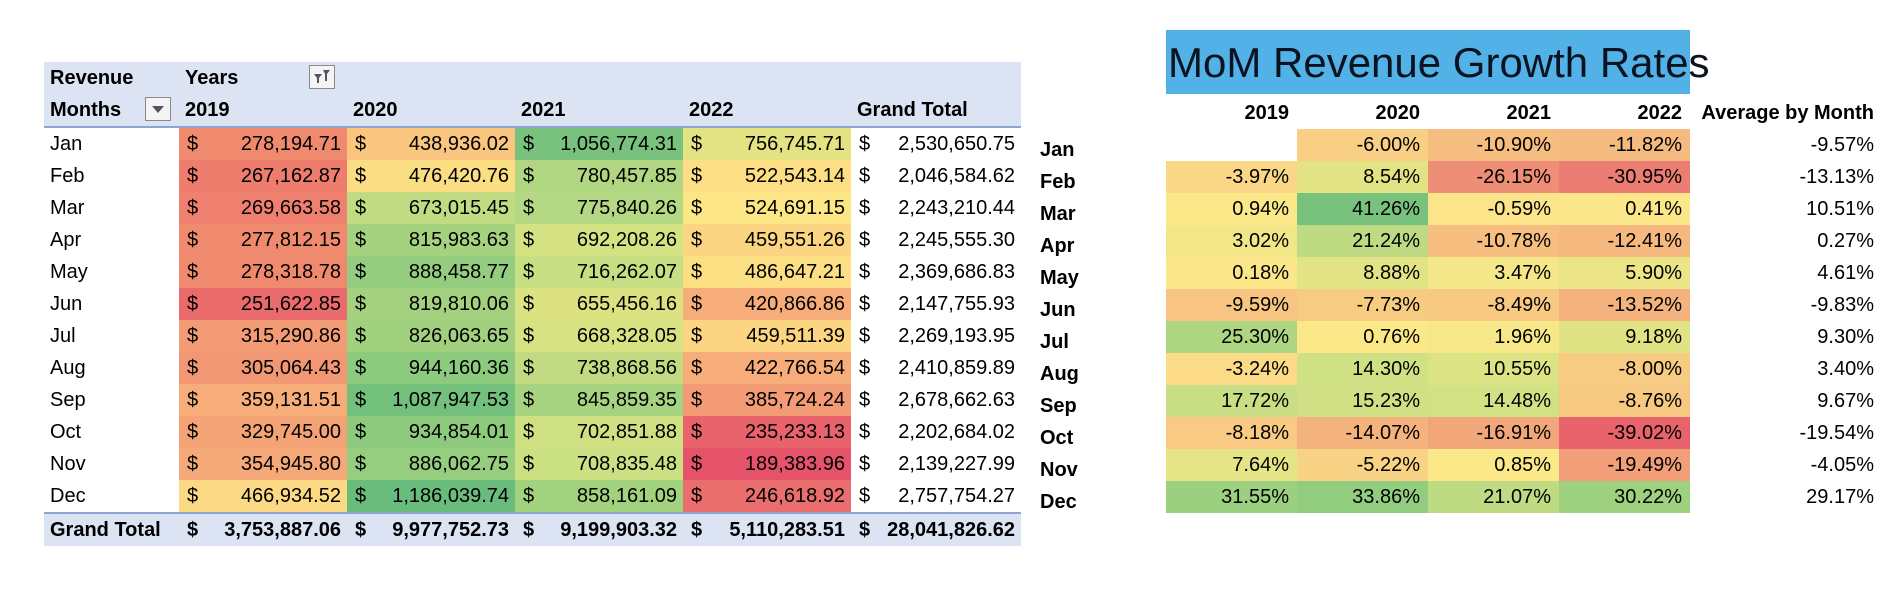 Image resolution: width=1902 pixels, height=598 pixels. I want to click on average-by-month-cell: -4.05%, so click(1842, 464).